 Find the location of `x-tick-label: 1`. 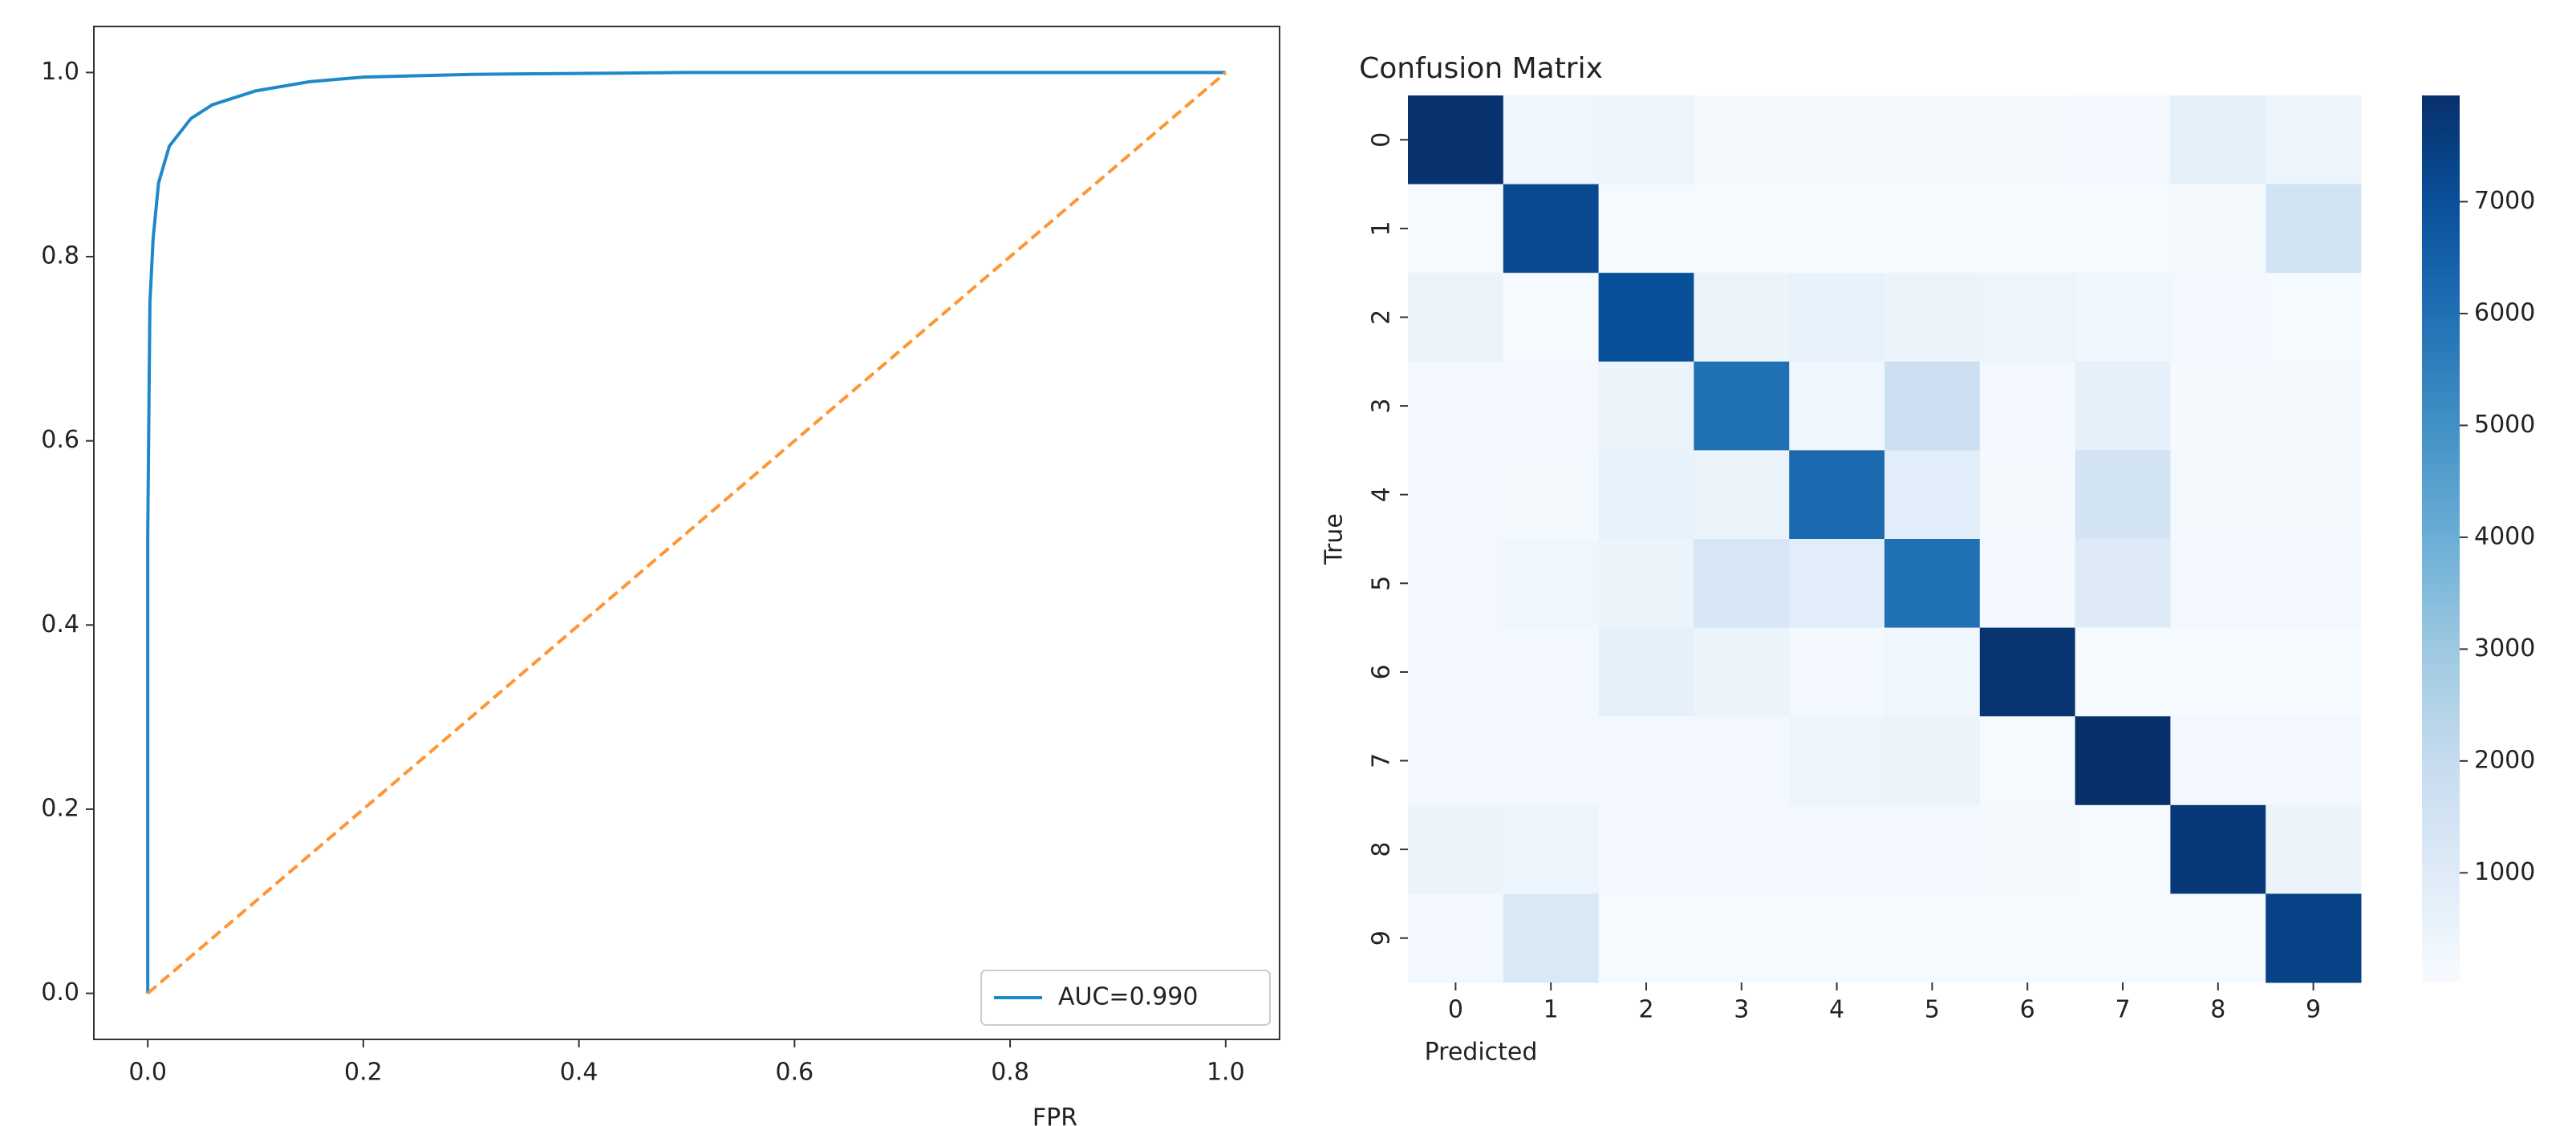

x-tick-label: 1 is located at coordinates (1551, 1010).